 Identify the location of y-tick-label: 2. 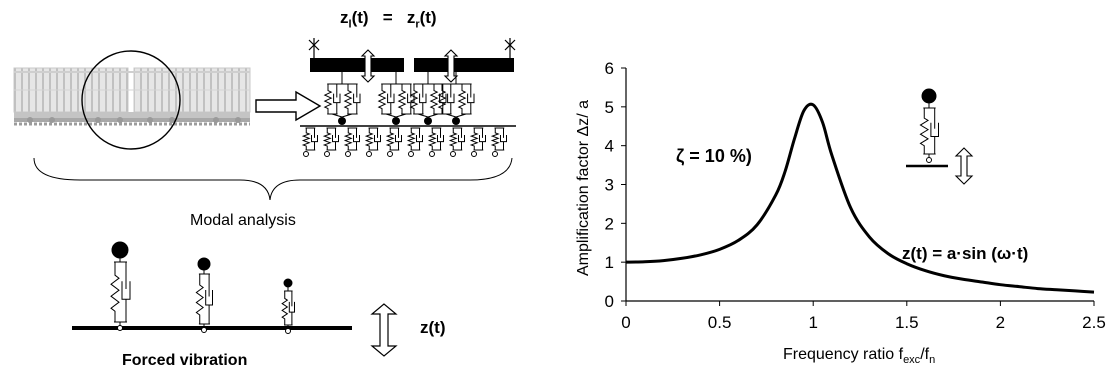
(609, 223).